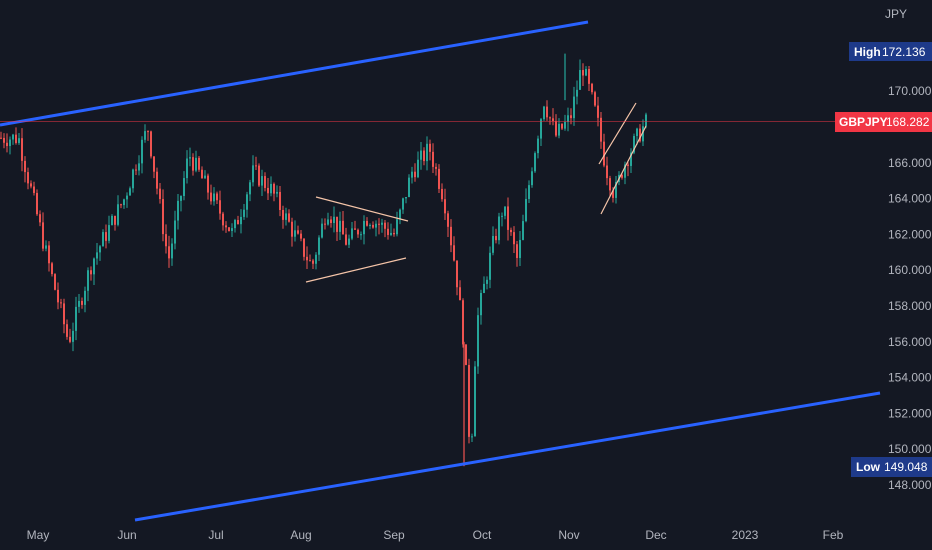 Image resolution: width=932 pixels, height=550 pixels. I want to click on x-axis: May Jun Jul Aug Sep Oct Nov Dec 2023 Feb, so click(435, 535).